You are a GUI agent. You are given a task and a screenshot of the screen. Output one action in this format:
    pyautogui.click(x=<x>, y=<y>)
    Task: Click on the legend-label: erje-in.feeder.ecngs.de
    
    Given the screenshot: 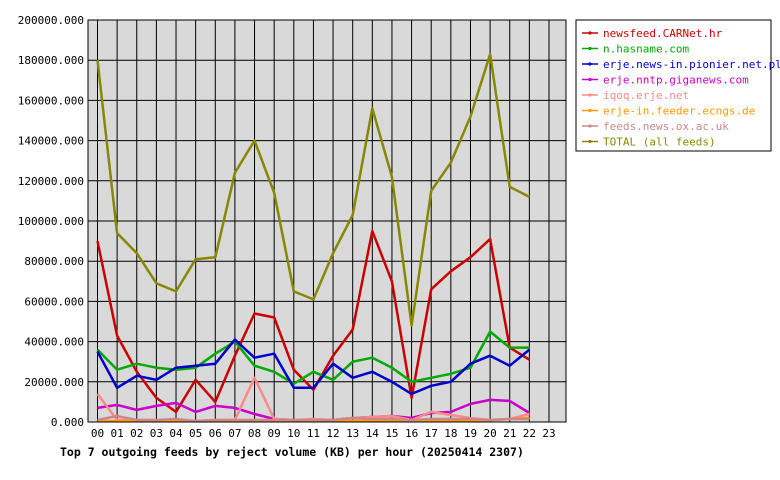 What is the action you would take?
    pyautogui.click(x=679, y=111)
    